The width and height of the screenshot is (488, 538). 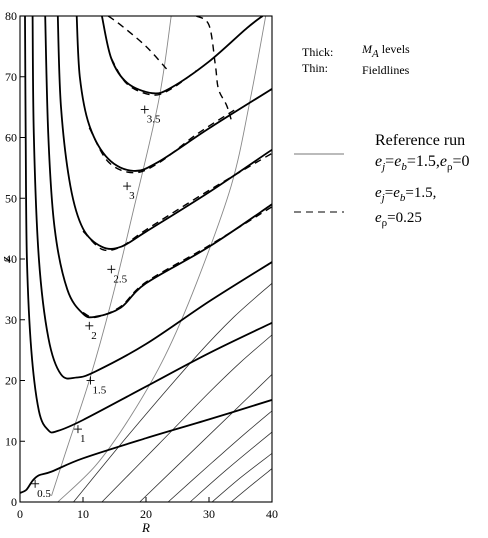 What do you see at coordinates (161, 141) in the screenshot?
I see `ma-level-3-dashed` at bounding box center [161, 141].